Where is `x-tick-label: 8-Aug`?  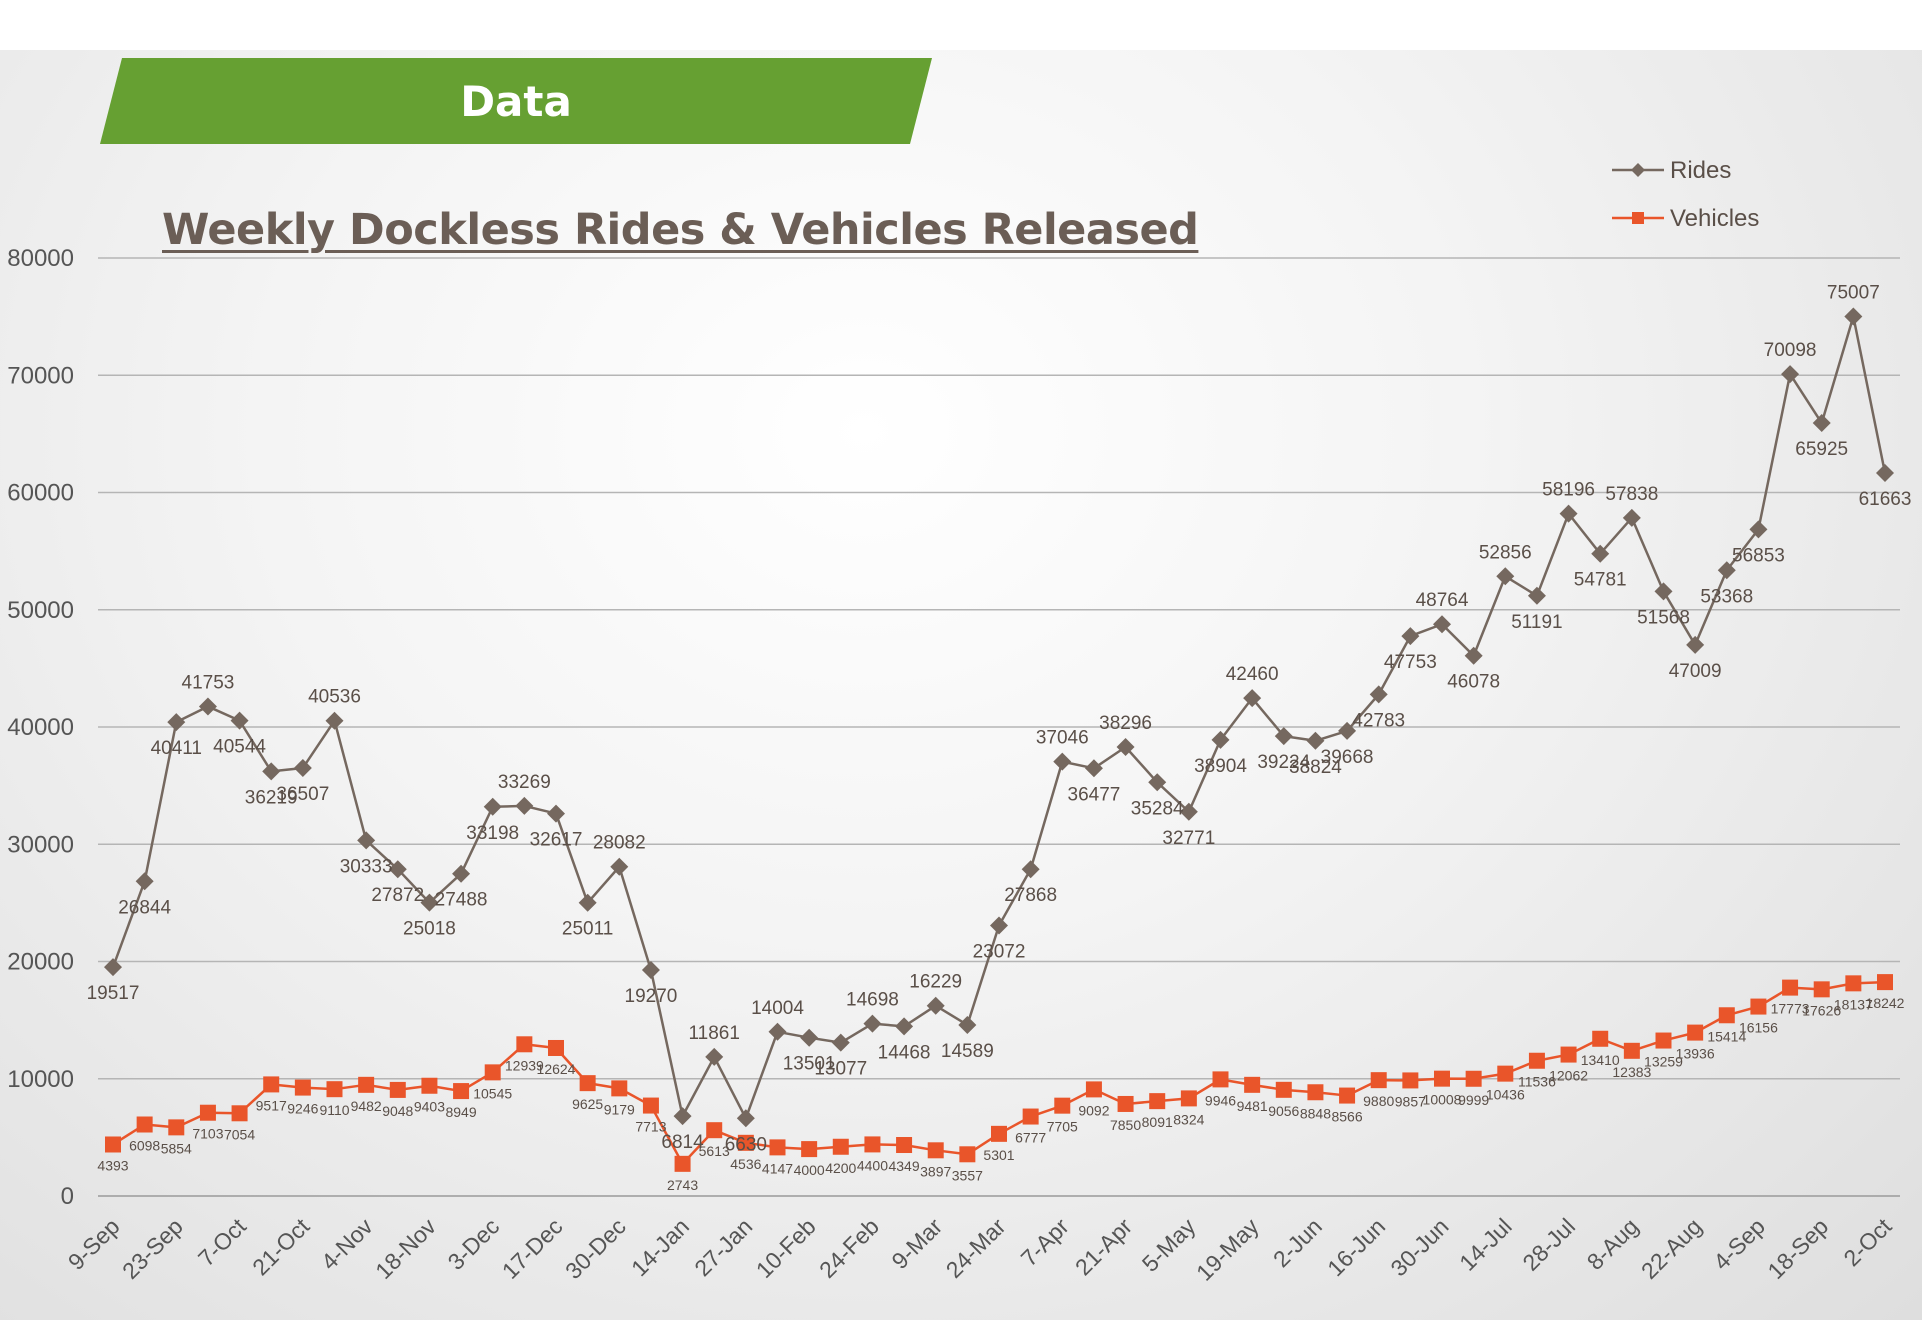 x-tick-label: 8-Aug is located at coordinates (1613, 1244).